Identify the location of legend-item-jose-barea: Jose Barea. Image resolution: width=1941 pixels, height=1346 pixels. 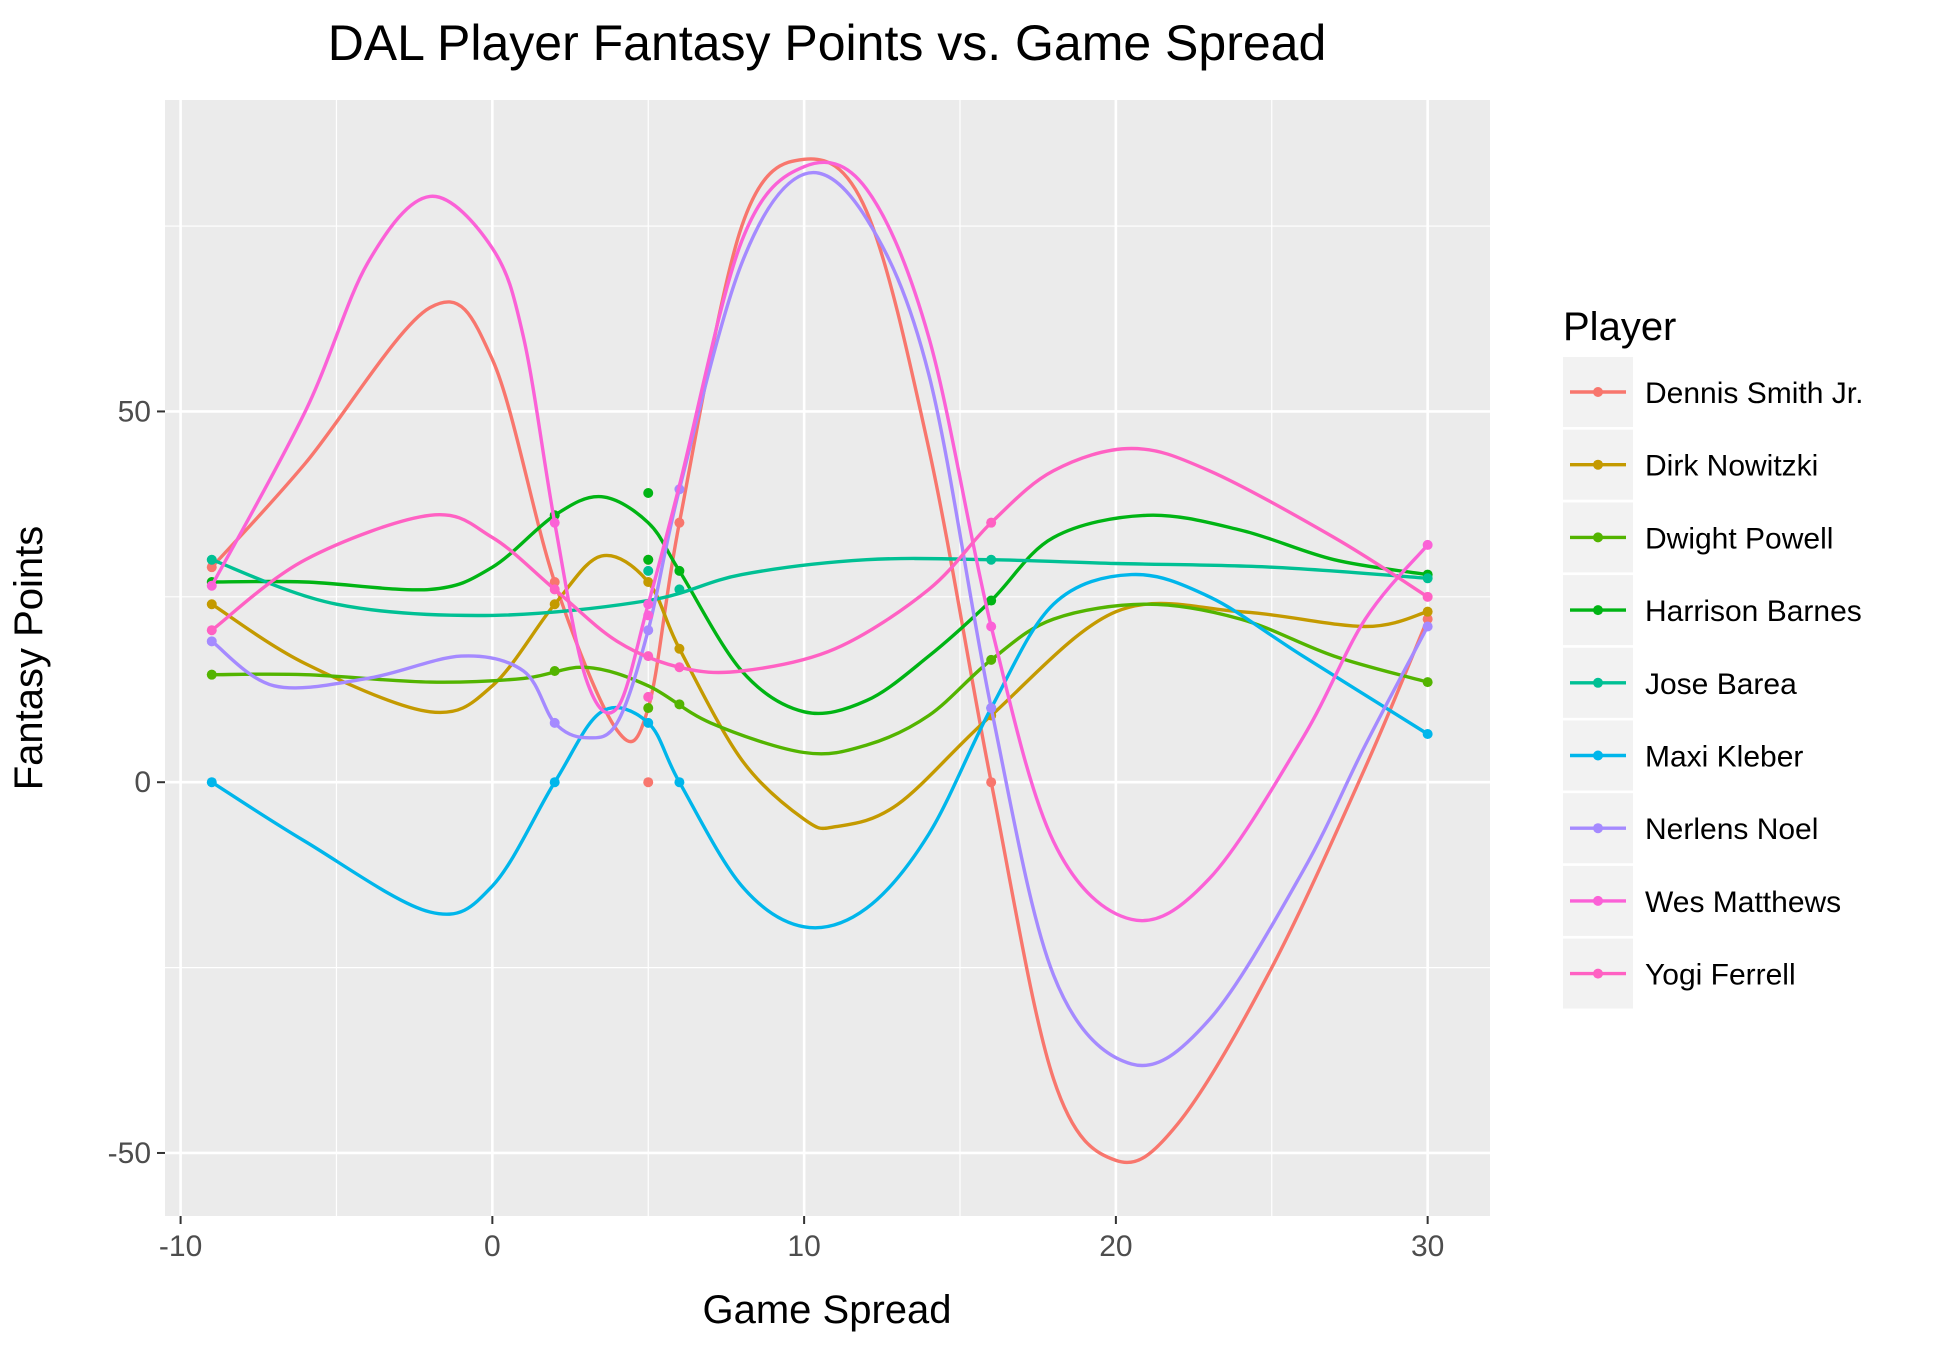
(1680, 682).